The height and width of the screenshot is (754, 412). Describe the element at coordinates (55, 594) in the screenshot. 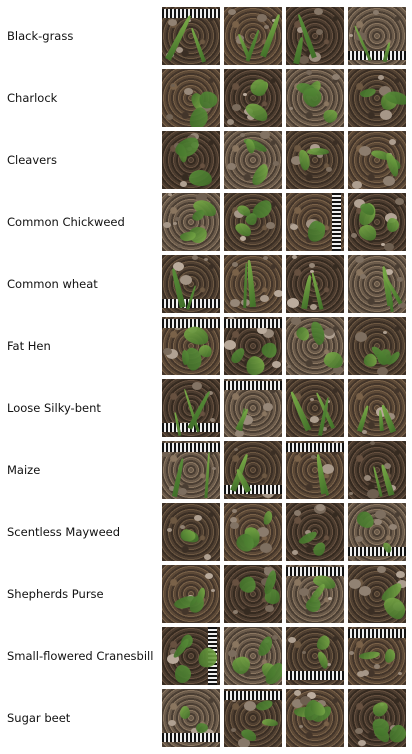

I see `species-label: Shepherds Purse` at that location.